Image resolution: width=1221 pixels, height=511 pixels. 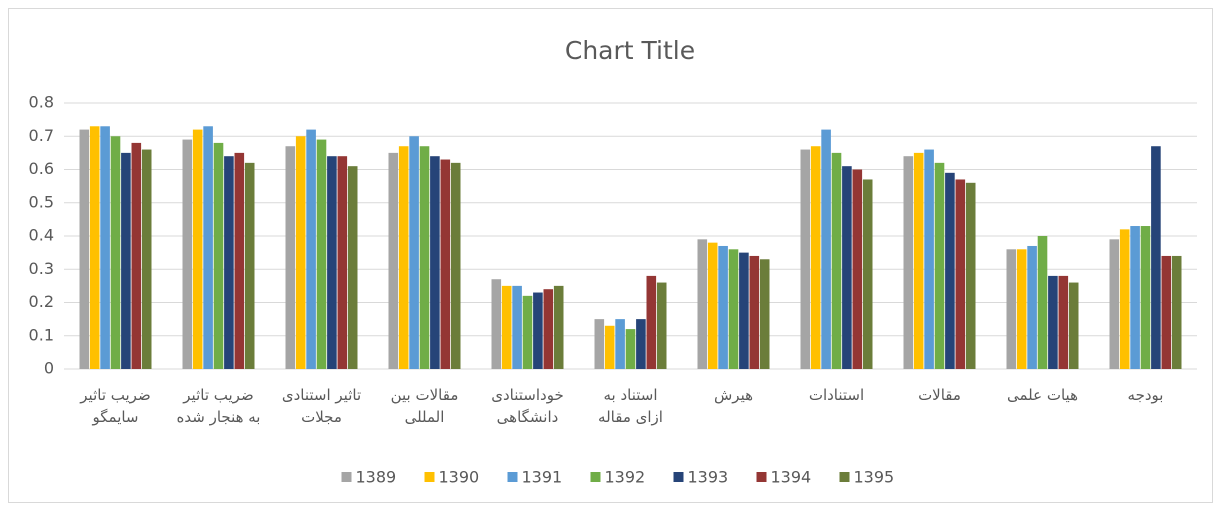 I want to click on legend-label: 1390, so click(x=459, y=477).